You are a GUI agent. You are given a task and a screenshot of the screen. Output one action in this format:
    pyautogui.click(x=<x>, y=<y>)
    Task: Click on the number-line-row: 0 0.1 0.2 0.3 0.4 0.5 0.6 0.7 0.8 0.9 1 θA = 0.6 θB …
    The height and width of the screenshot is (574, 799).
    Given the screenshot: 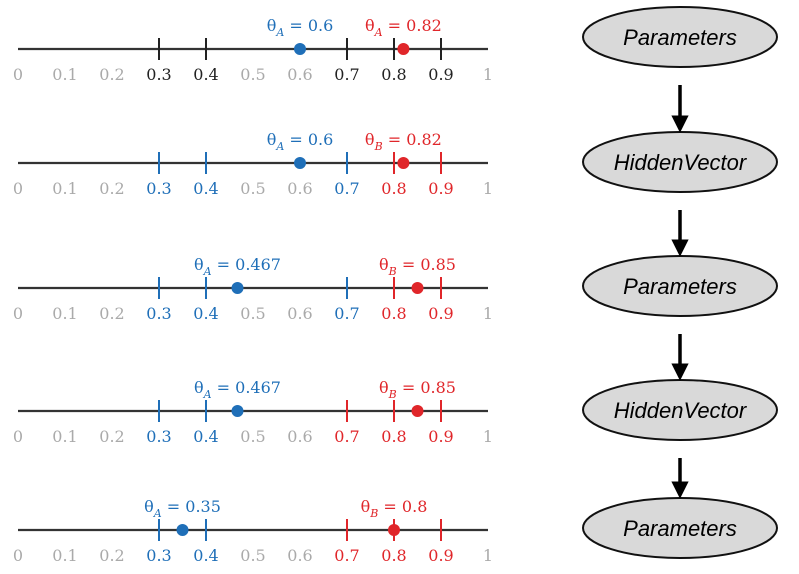 What is the action you would take?
    pyautogui.click(x=253, y=164)
    